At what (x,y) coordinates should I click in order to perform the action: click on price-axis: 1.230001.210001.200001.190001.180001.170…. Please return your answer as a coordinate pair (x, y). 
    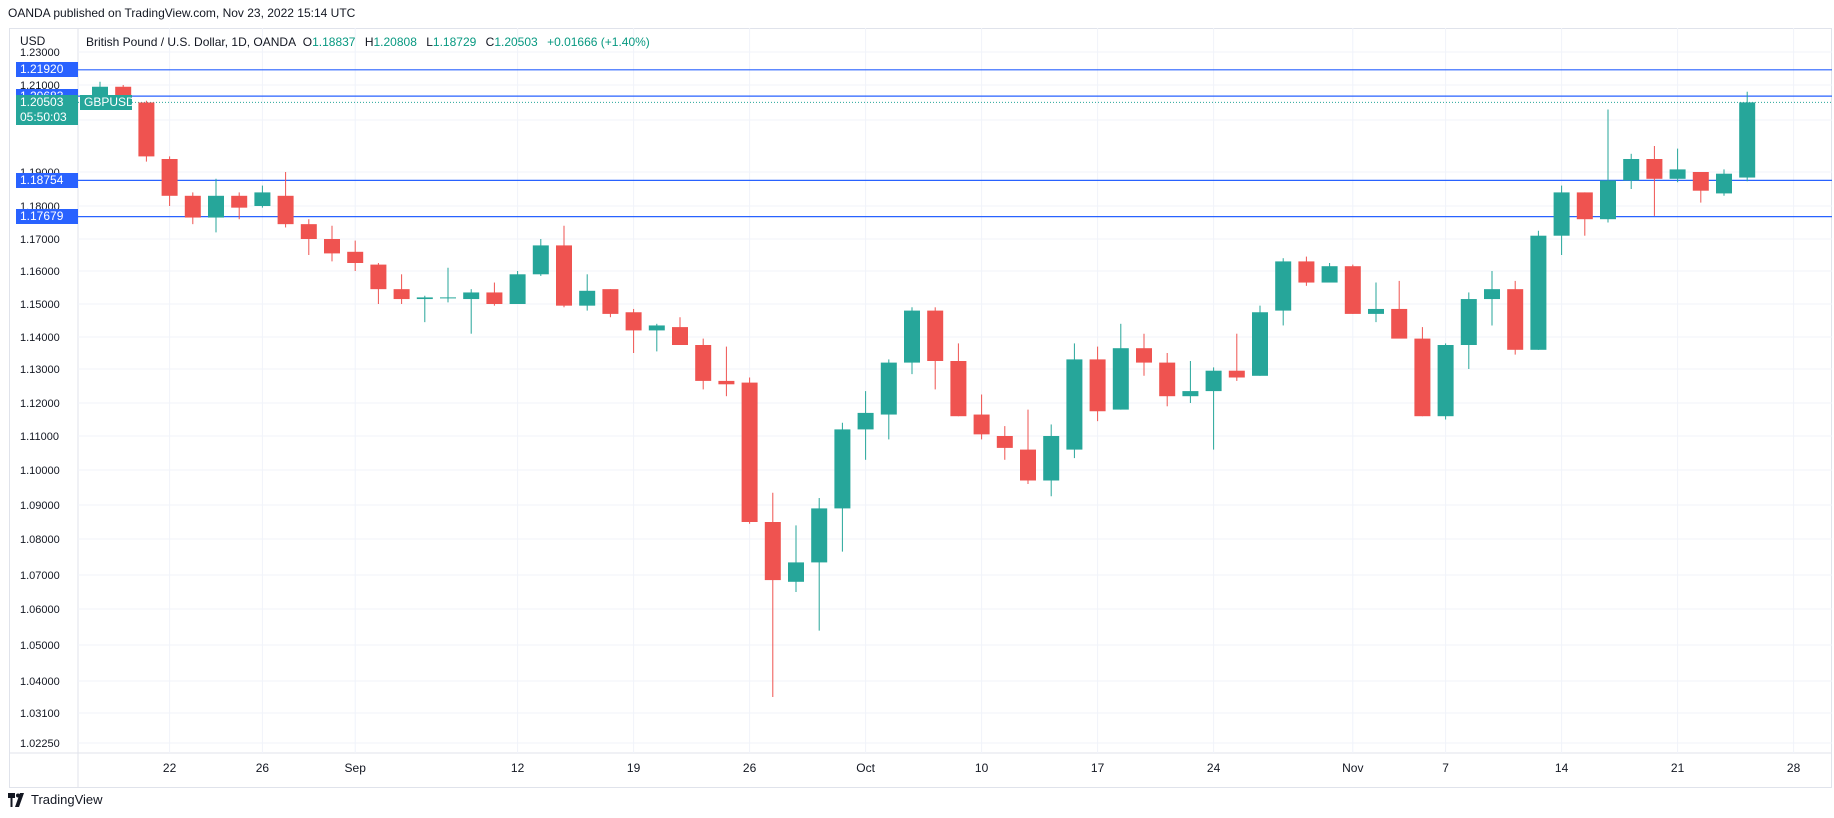
    Looking at the image, I should click on (40, 398).